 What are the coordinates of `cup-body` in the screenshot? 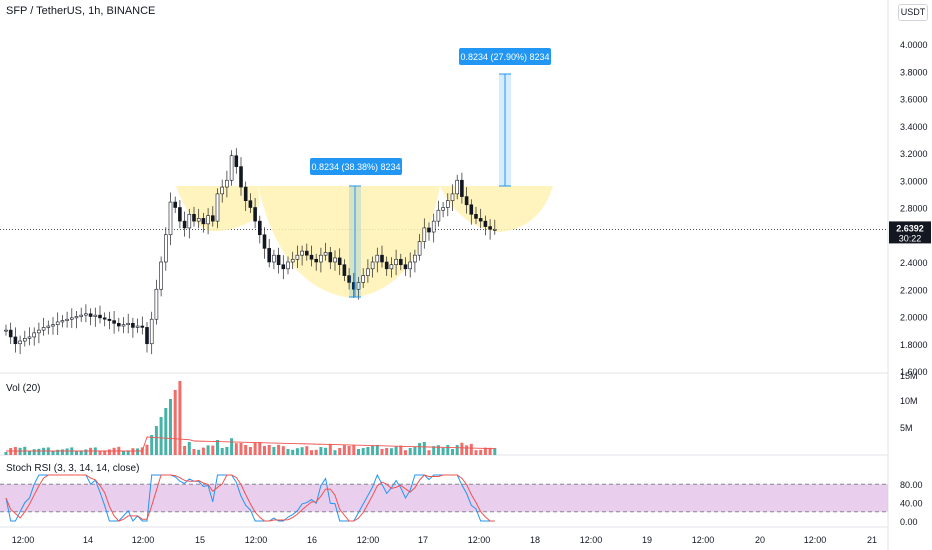 It's located at (349, 242).